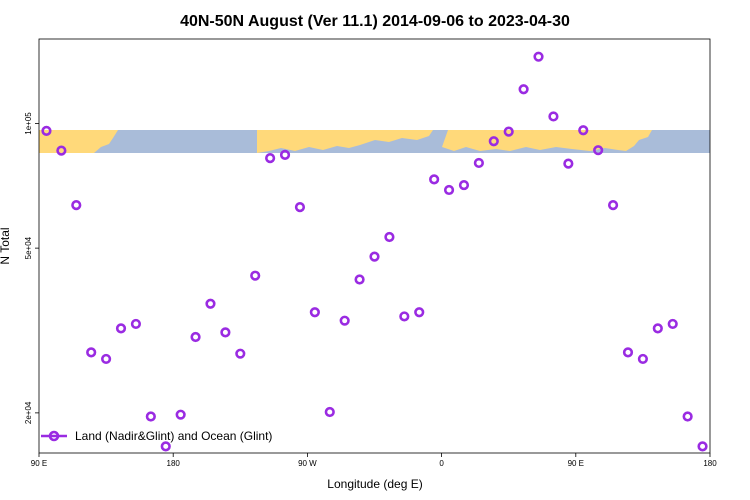 This screenshot has height=500, width=750. I want to click on x-tick-label-2: 90 W, so click(307, 463).